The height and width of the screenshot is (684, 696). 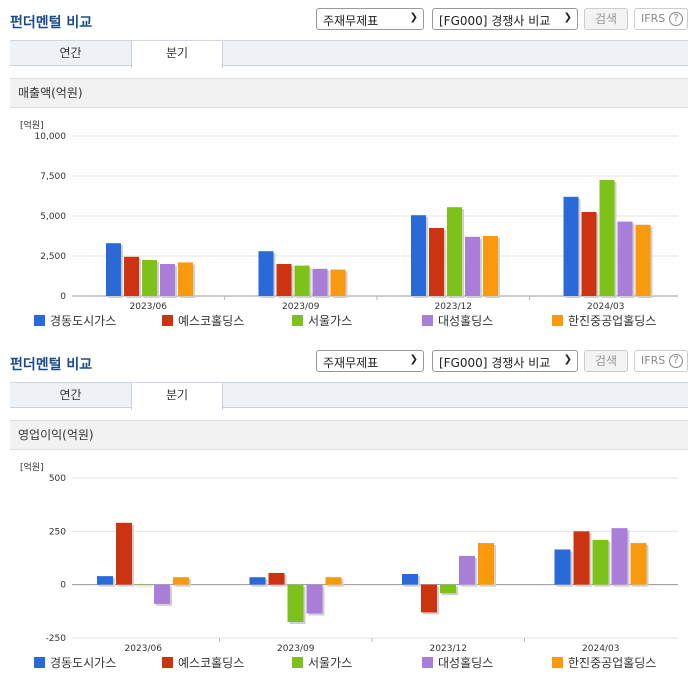 I want to click on y-tick-label: 5,000, so click(x=53, y=217).